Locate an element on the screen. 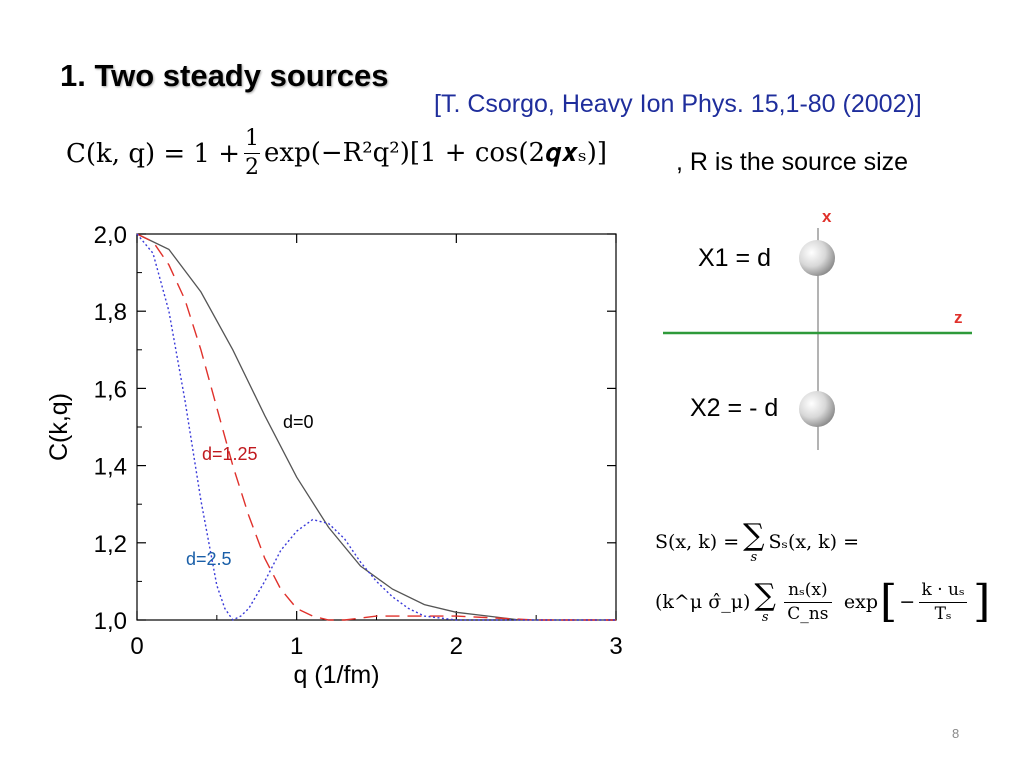  x2-label: X2 = - d is located at coordinates (734, 408).